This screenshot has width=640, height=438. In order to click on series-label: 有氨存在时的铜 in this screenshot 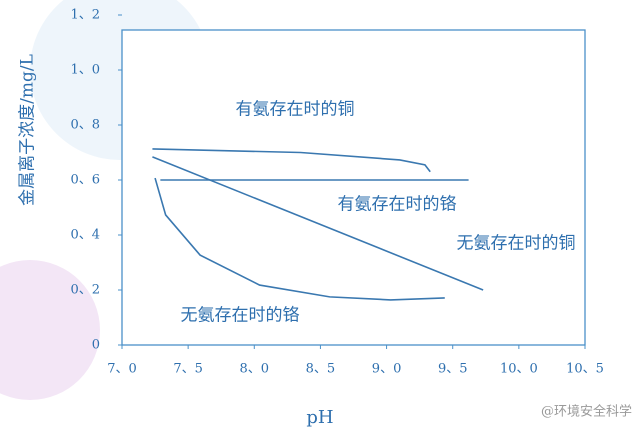, I will do `click(295, 110)`.